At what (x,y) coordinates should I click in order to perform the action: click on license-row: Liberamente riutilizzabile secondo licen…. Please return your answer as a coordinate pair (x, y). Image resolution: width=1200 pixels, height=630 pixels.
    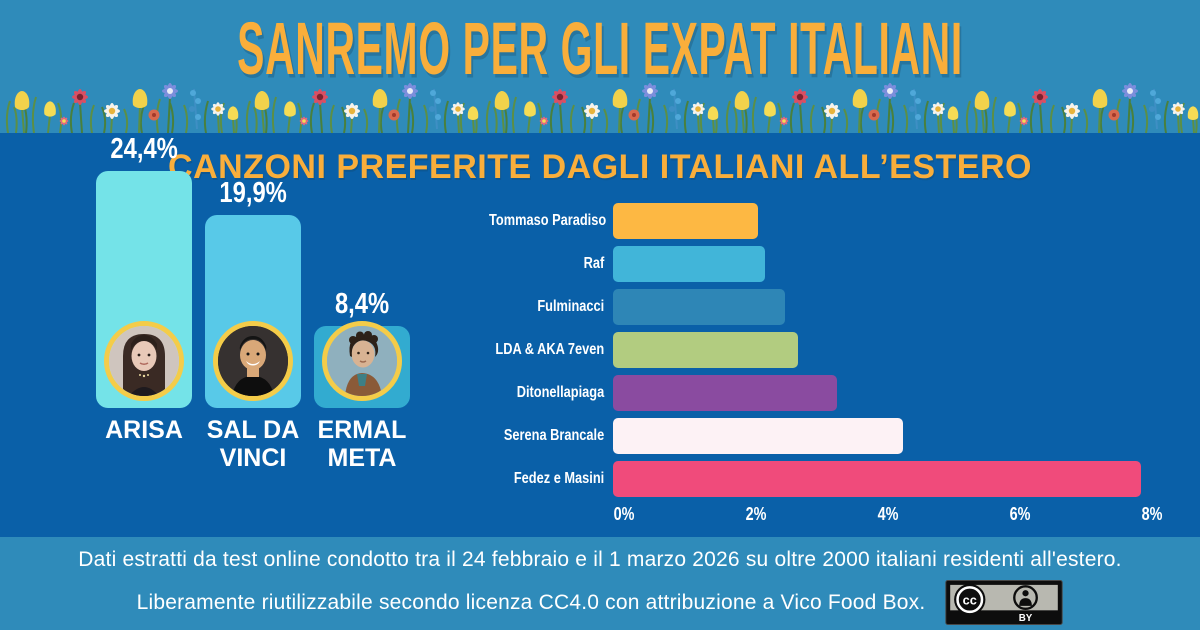
    Looking at the image, I should click on (600, 602).